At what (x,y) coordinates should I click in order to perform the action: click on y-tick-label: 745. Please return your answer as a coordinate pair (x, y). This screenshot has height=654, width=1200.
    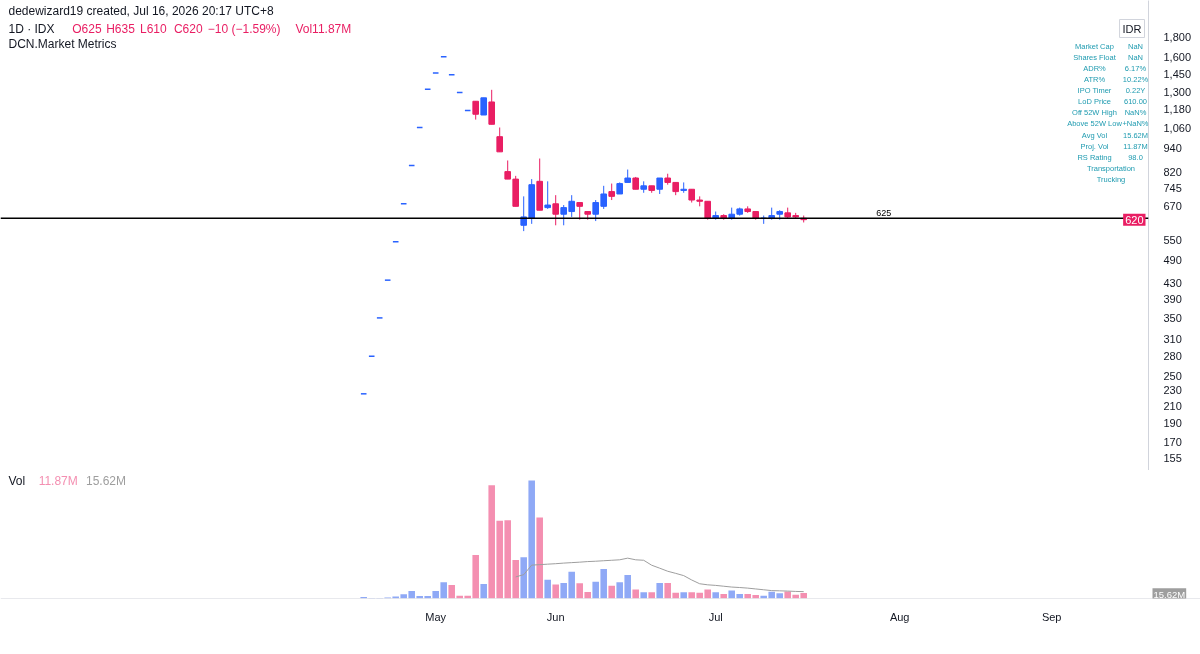
    Looking at the image, I should click on (1172, 188).